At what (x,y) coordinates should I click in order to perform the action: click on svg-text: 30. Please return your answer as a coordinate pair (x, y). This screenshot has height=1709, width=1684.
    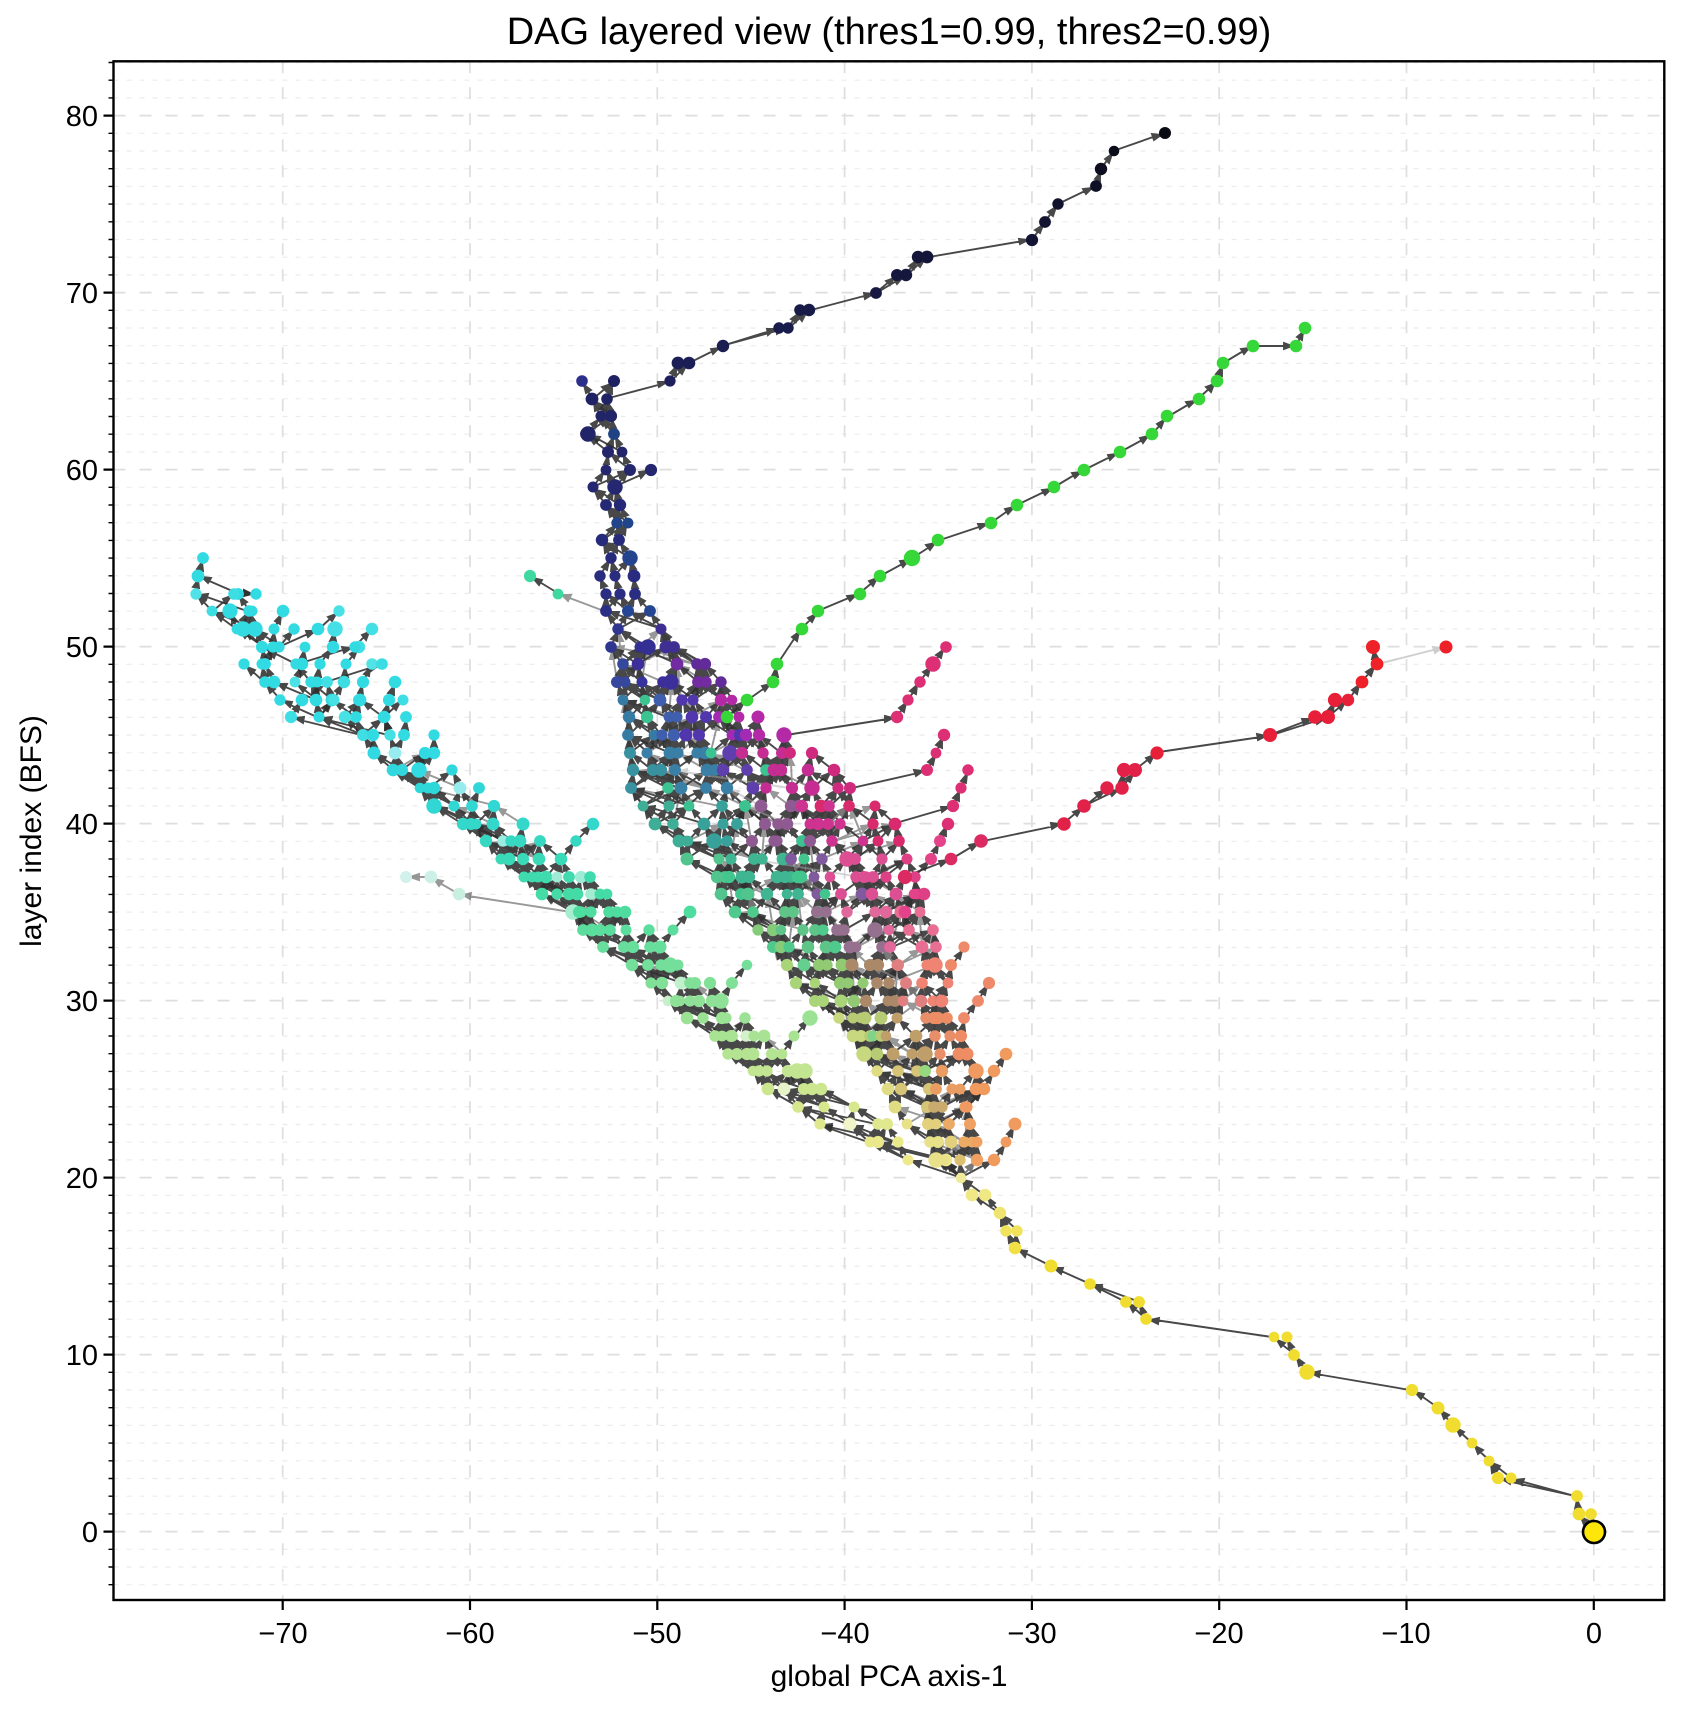
    Looking at the image, I should click on (82, 1002).